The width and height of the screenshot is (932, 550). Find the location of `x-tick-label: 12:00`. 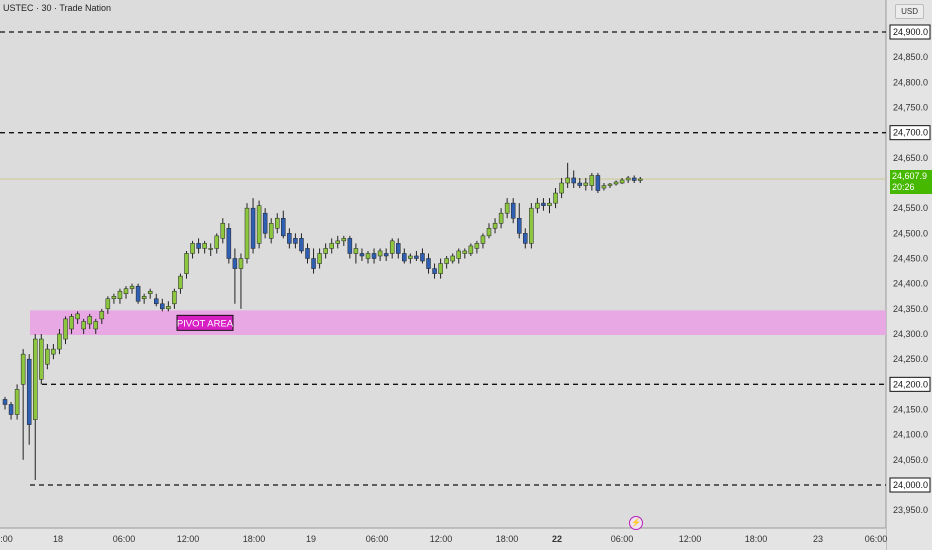

x-tick-label: 12:00 is located at coordinates (690, 539).